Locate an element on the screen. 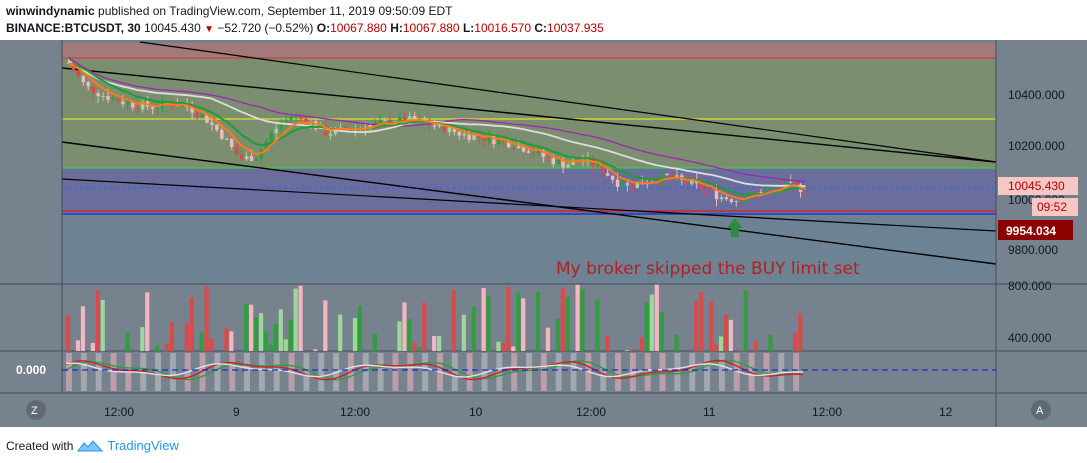 This screenshot has height=463, width=1087. tradingview-link: TradingView is located at coordinates (143, 445).